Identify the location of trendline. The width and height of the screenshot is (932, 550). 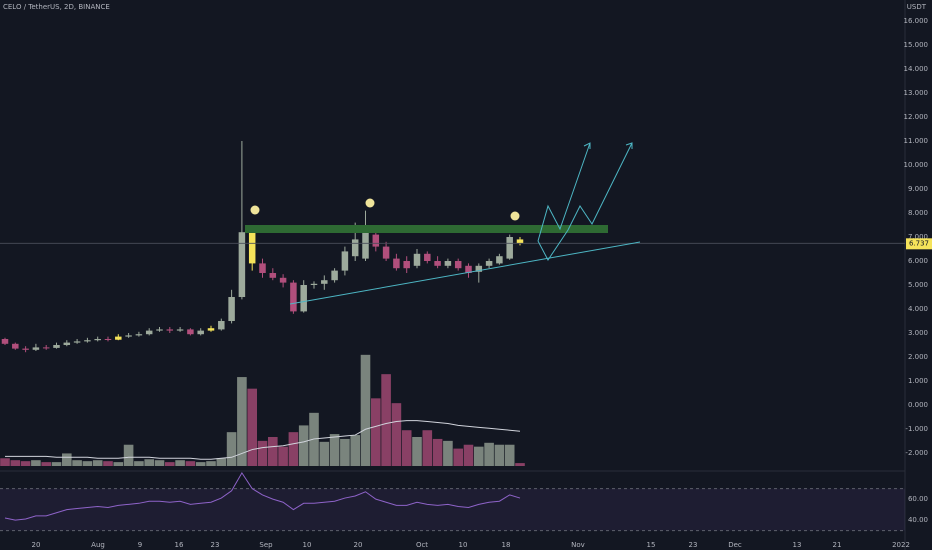
(465, 273).